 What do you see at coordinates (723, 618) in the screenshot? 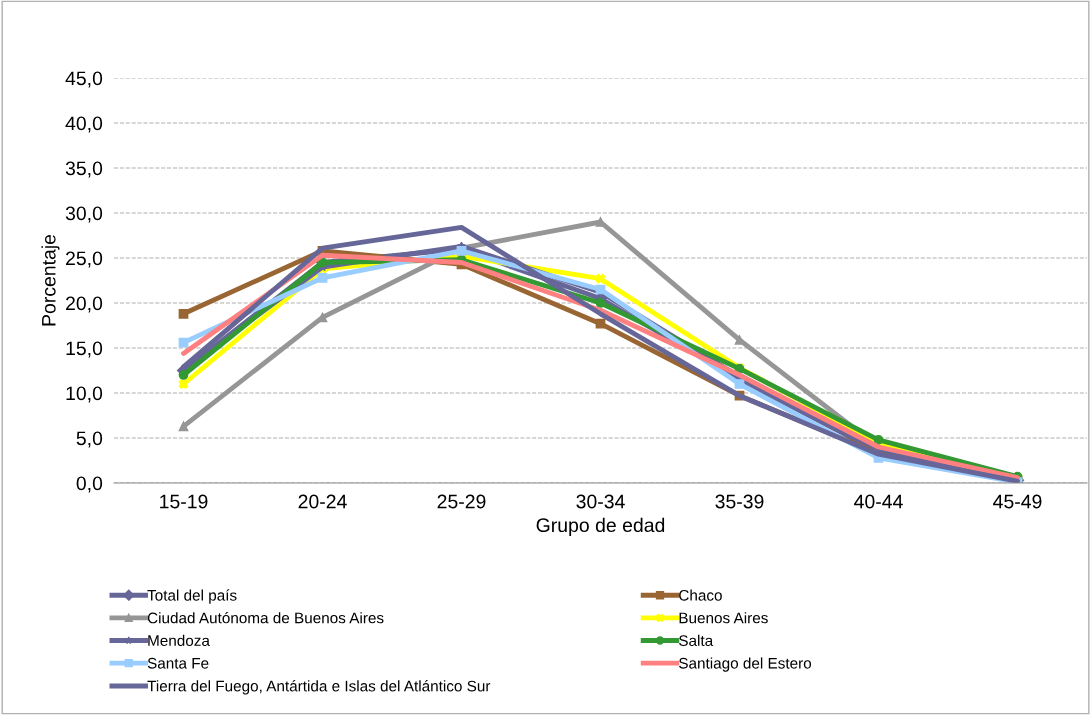
I see `legend-label: Buenos Aires` at bounding box center [723, 618].